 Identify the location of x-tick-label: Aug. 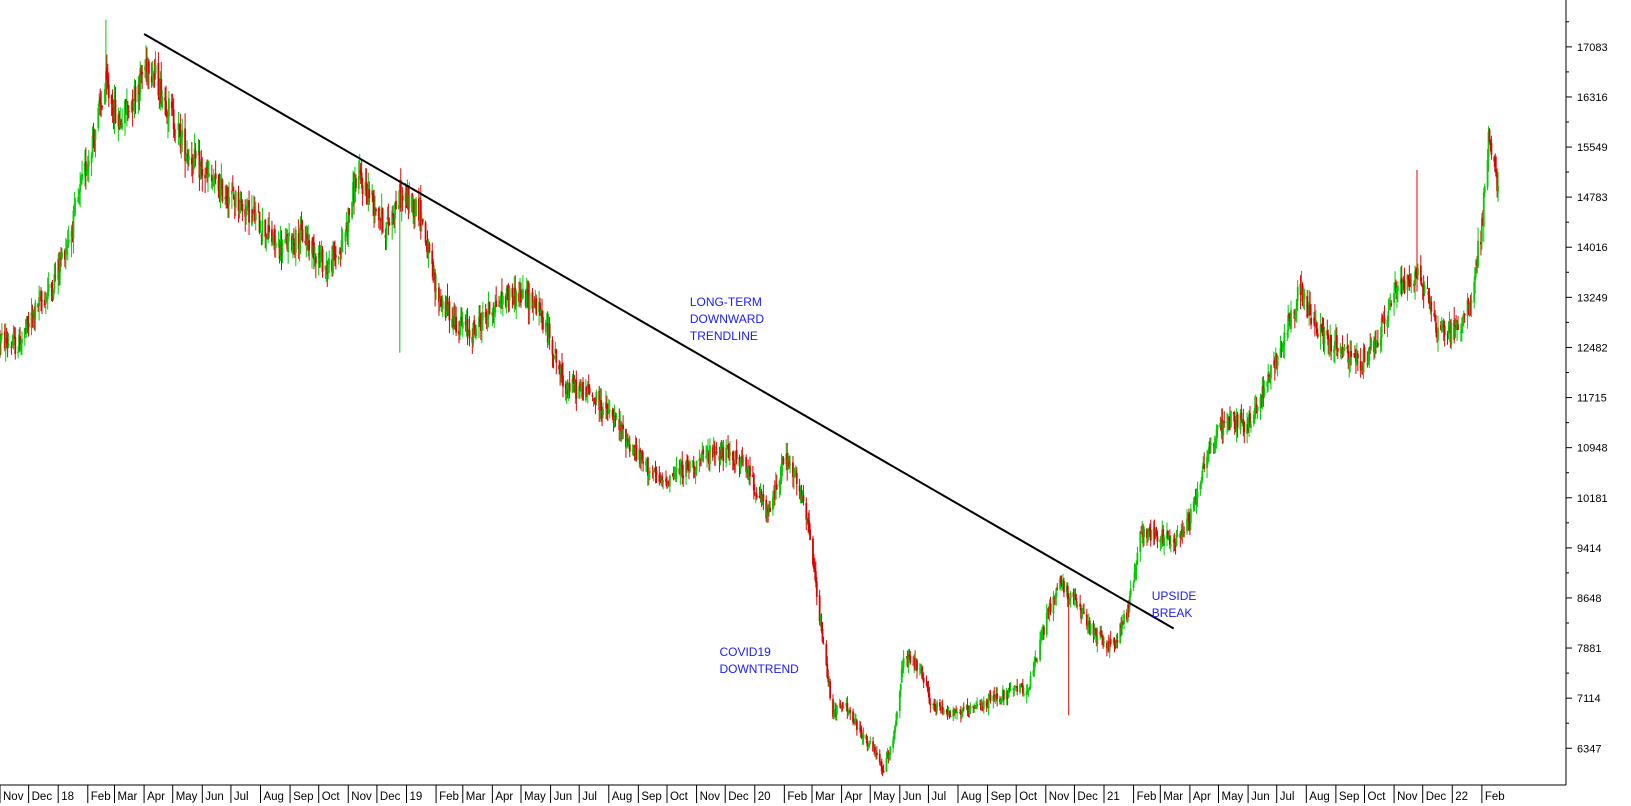
(273, 797).